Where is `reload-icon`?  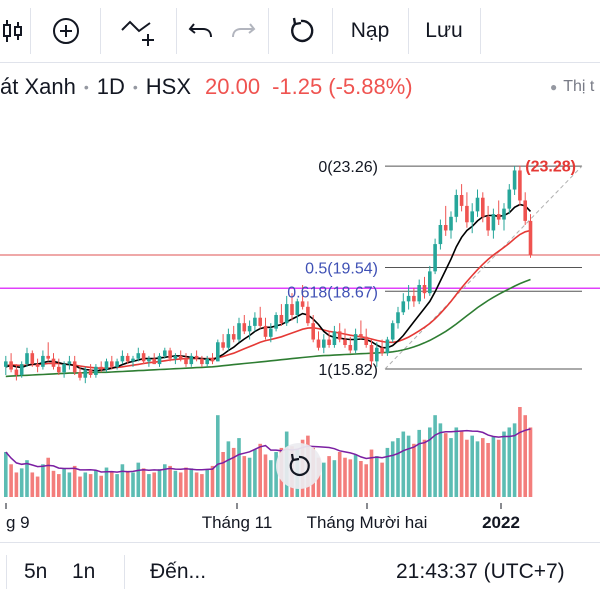
reload-icon is located at coordinates (301, 31).